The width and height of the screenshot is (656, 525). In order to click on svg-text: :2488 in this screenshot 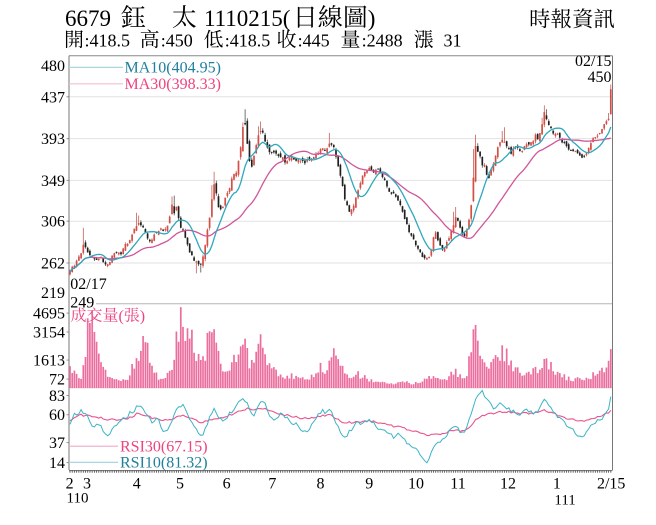, I will do `click(382, 41)`.